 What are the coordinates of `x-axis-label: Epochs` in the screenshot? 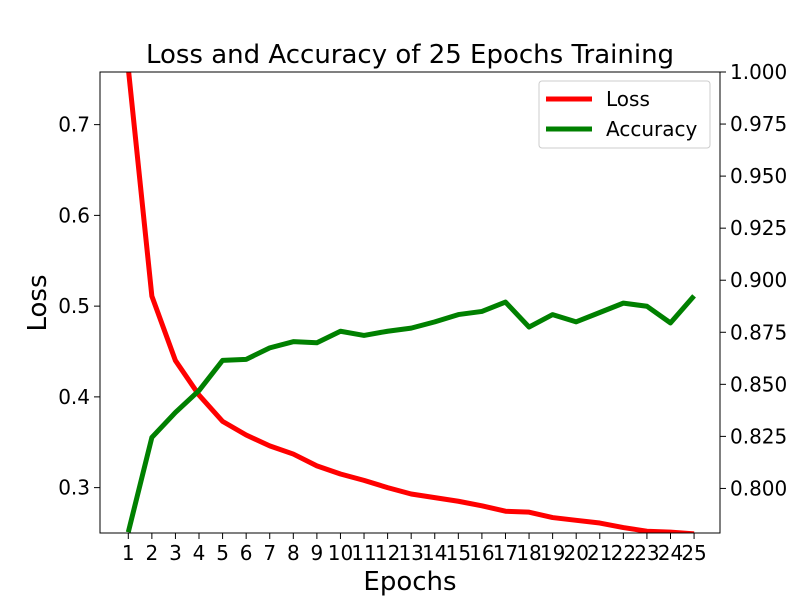 It's located at (409, 582).